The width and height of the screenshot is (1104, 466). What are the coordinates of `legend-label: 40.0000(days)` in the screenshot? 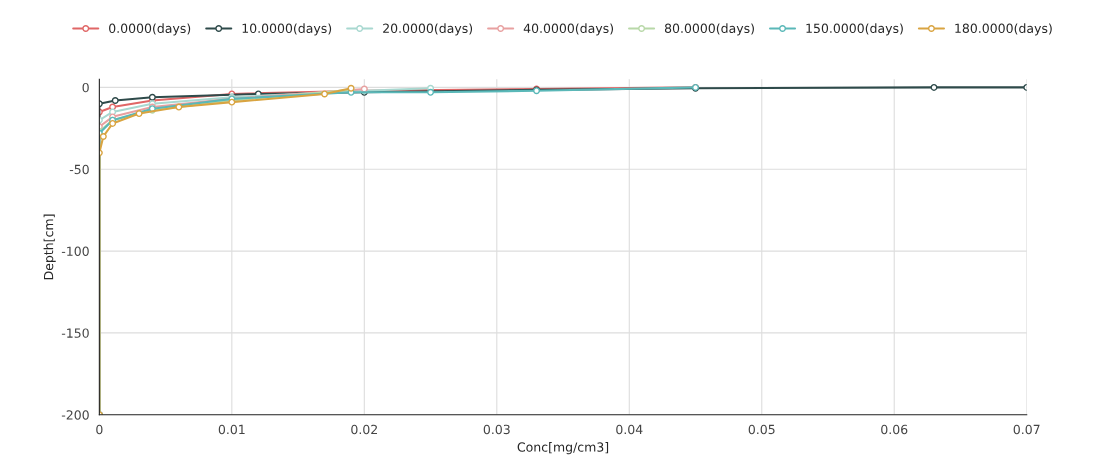 It's located at (568, 29).